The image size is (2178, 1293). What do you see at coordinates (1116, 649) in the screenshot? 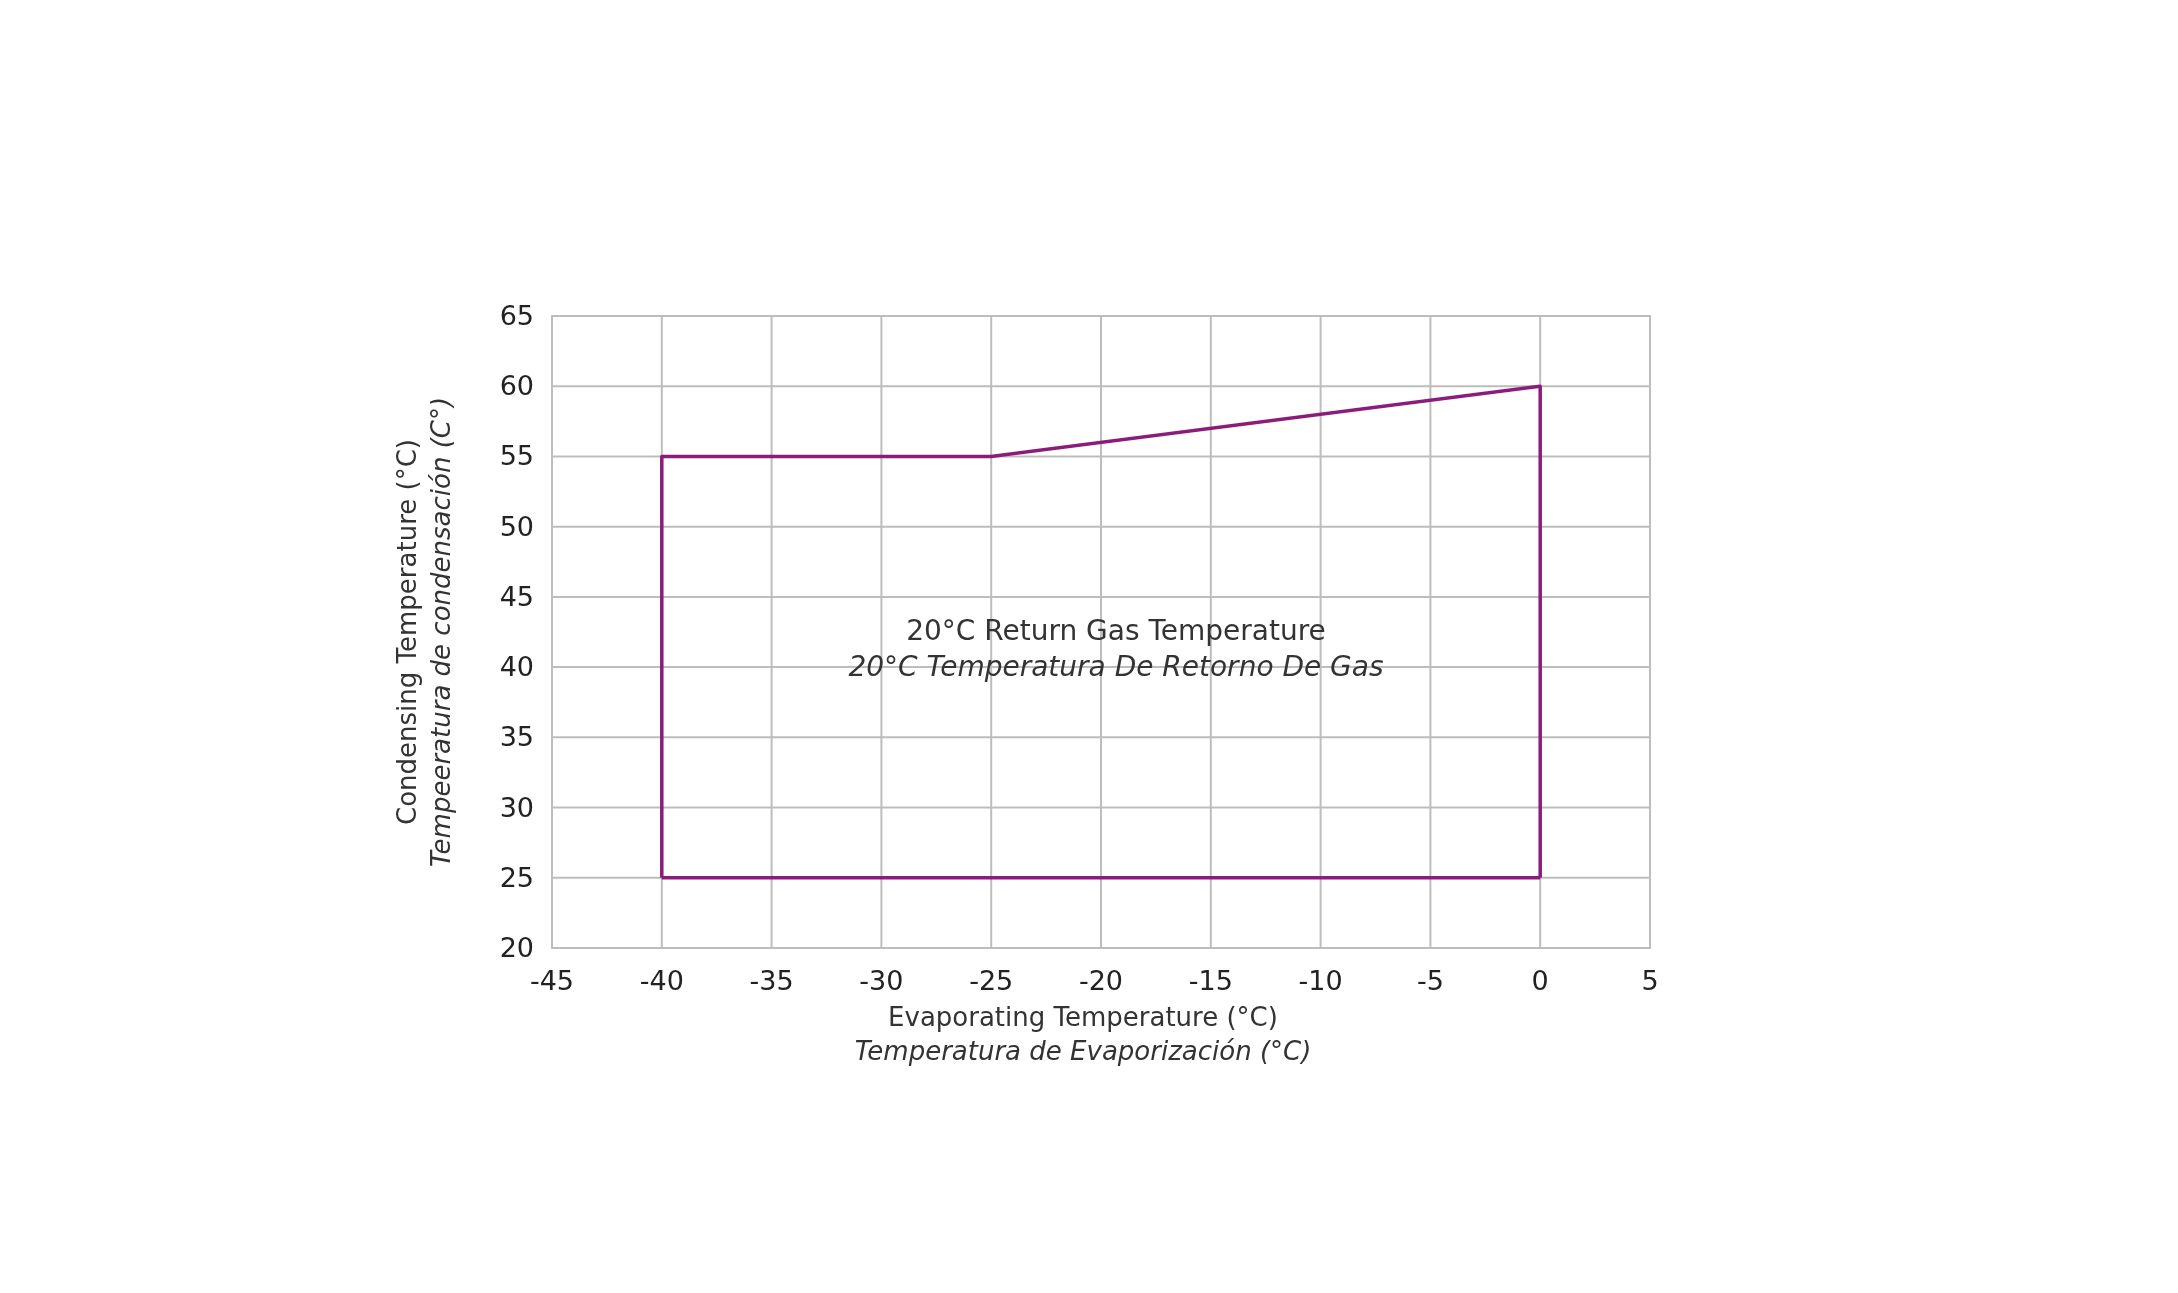
I see `annotation: 20°C Return Gas Temperature 20°C Temperatura De Retorno De Gas` at bounding box center [1116, 649].